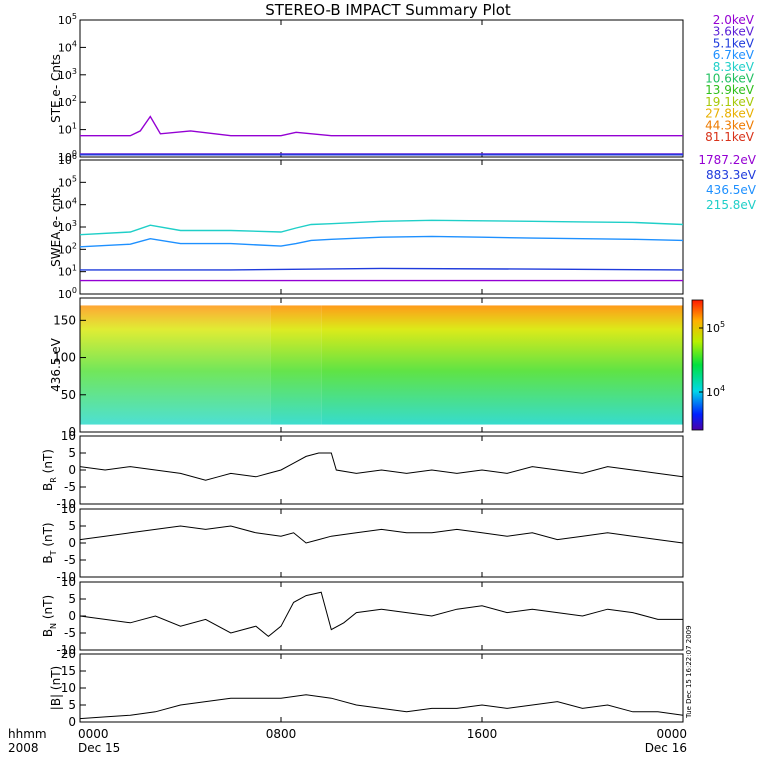 This screenshot has width=780, height=784. I want to click on ste-ytick-label-exp: 3, so click(74, 71).